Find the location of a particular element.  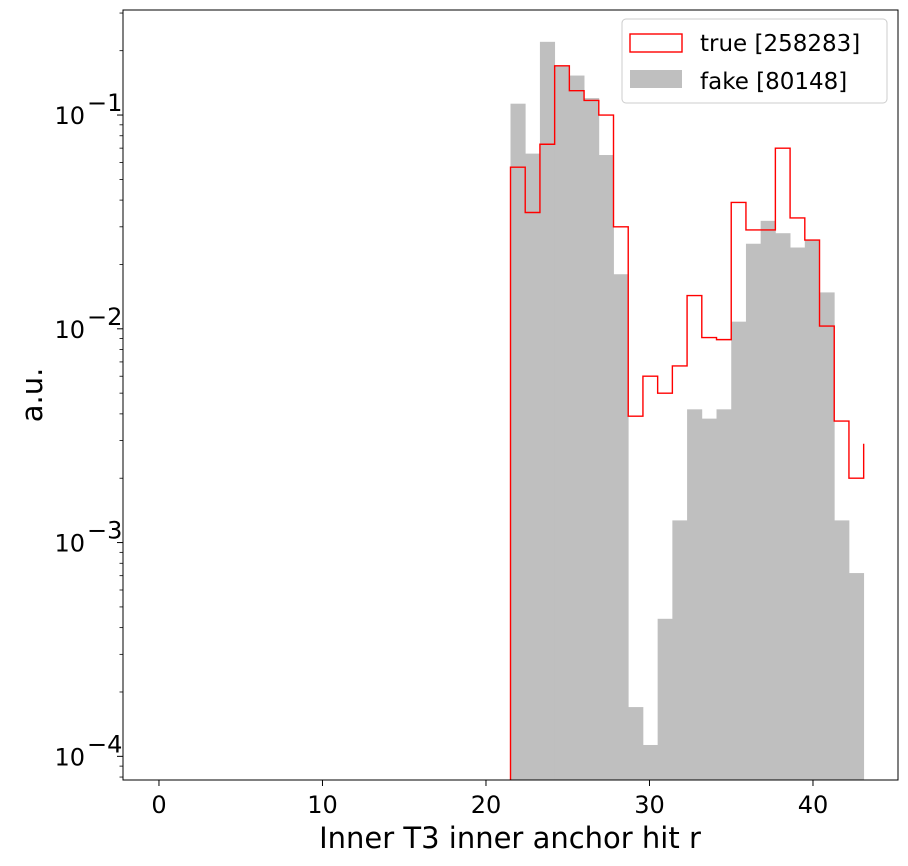

x-axis-ticks: 0 10 20 30 40 is located at coordinates (489, 799).